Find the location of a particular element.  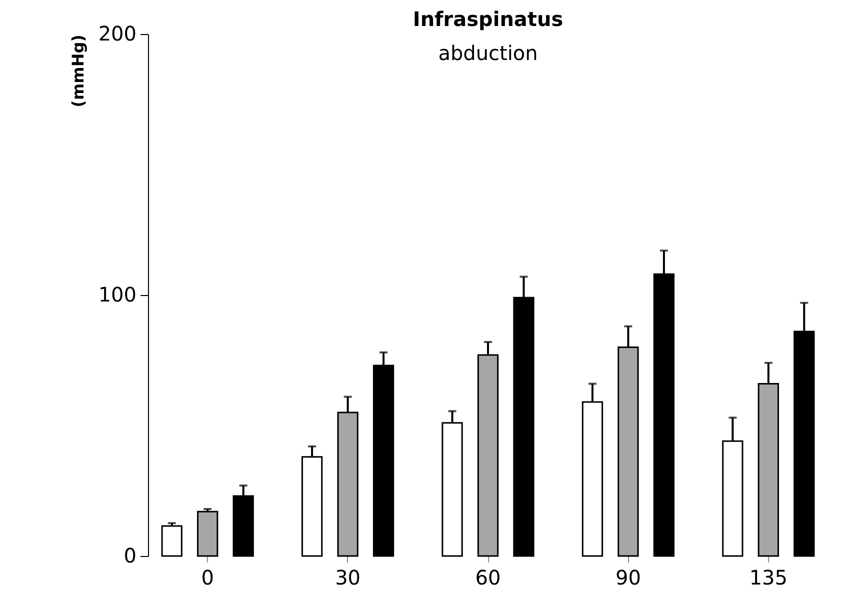

x-tick-label: 135 is located at coordinates (768, 578).